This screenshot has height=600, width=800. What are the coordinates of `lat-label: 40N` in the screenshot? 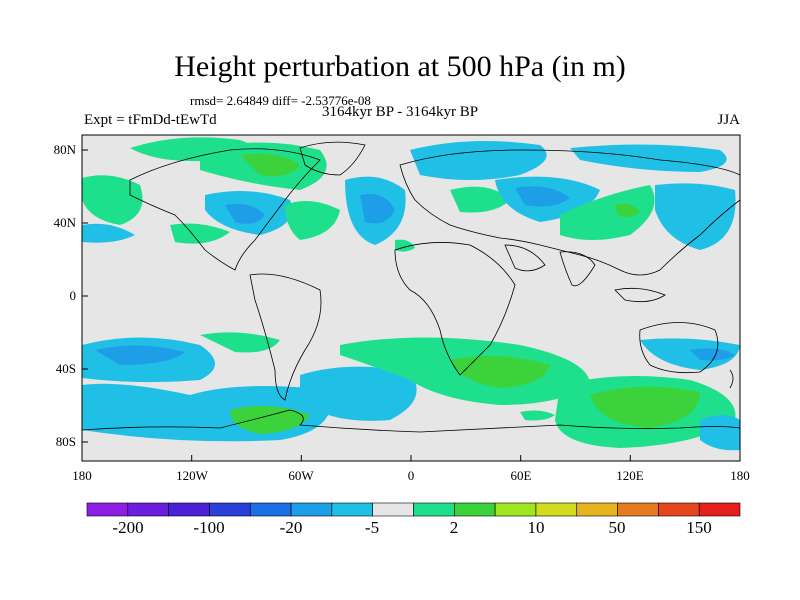 It's located at (64, 222).